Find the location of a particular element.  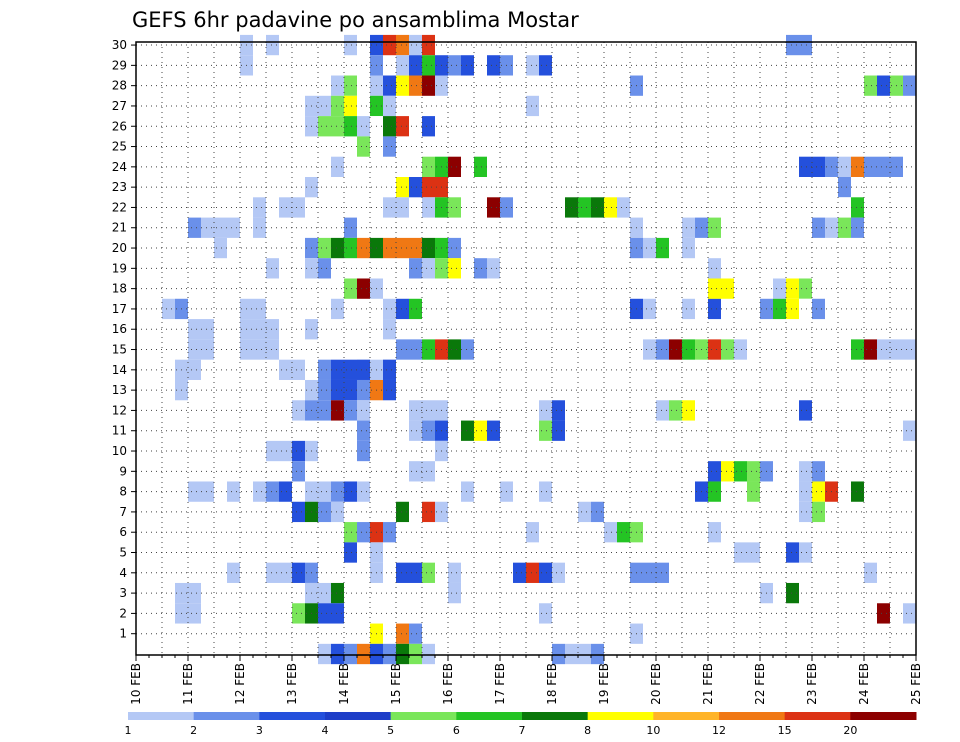

legend-label: 10 is located at coordinates (653, 730).